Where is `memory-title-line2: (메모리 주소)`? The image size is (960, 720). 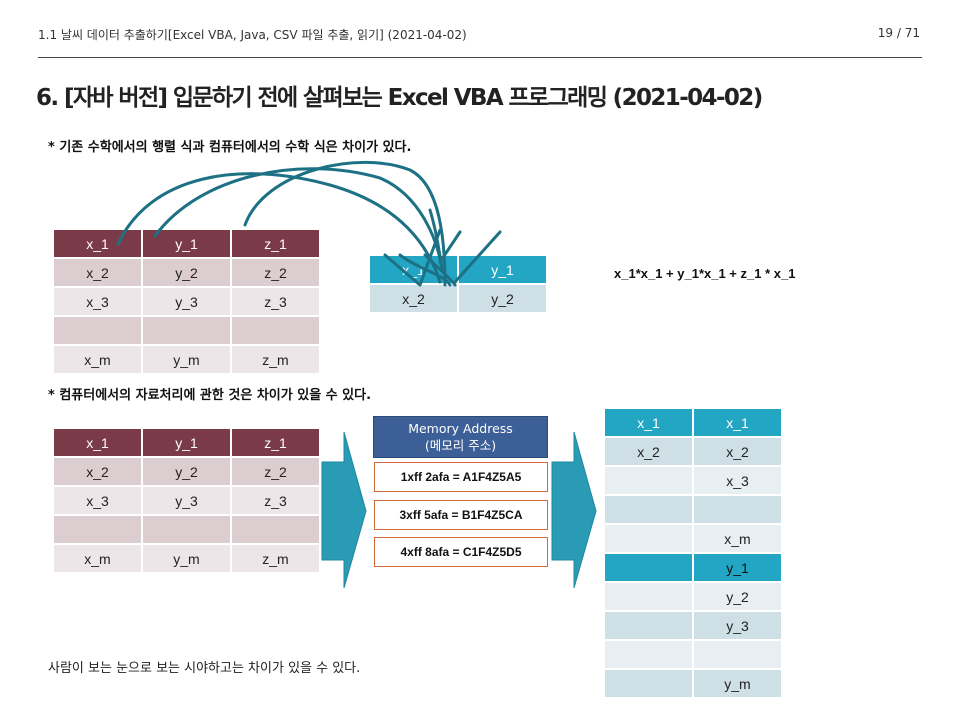
memory-title-line2: (메모리 주소) is located at coordinates (460, 445).